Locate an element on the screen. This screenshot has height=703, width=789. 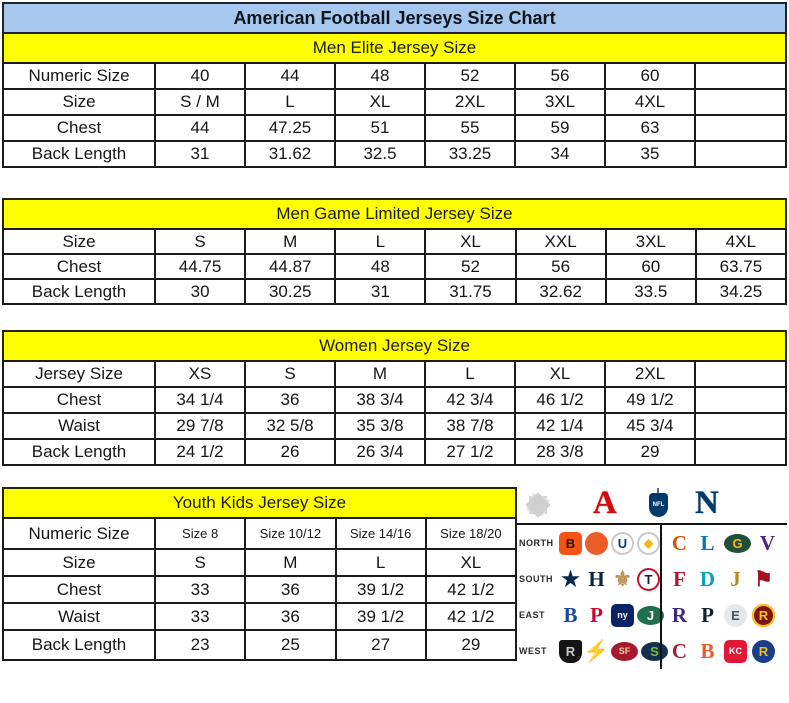
afc-team-logos: B U ◆ is located at coordinates (609, 543).